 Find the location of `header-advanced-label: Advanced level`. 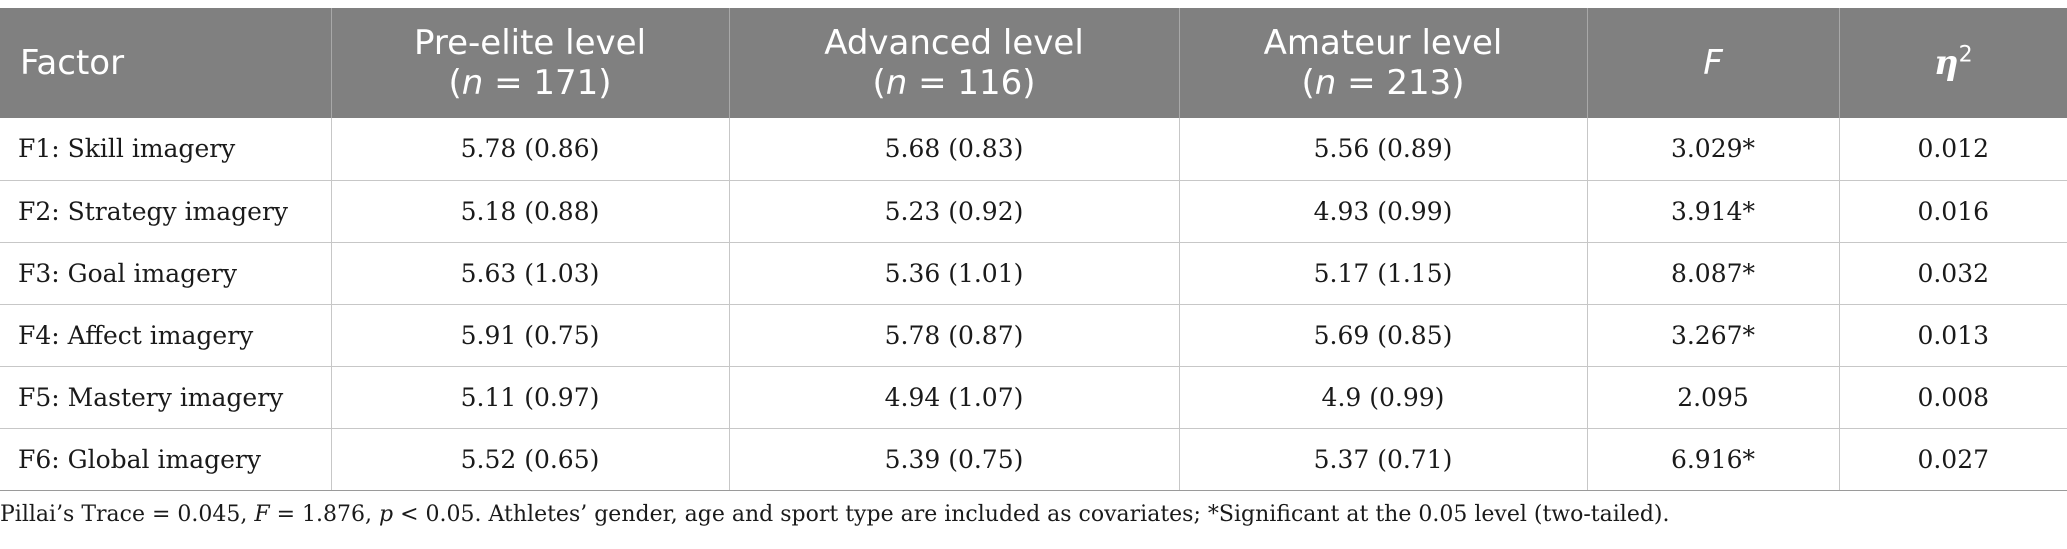

header-advanced-label: Advanced level is located at coordinates (954, 43).